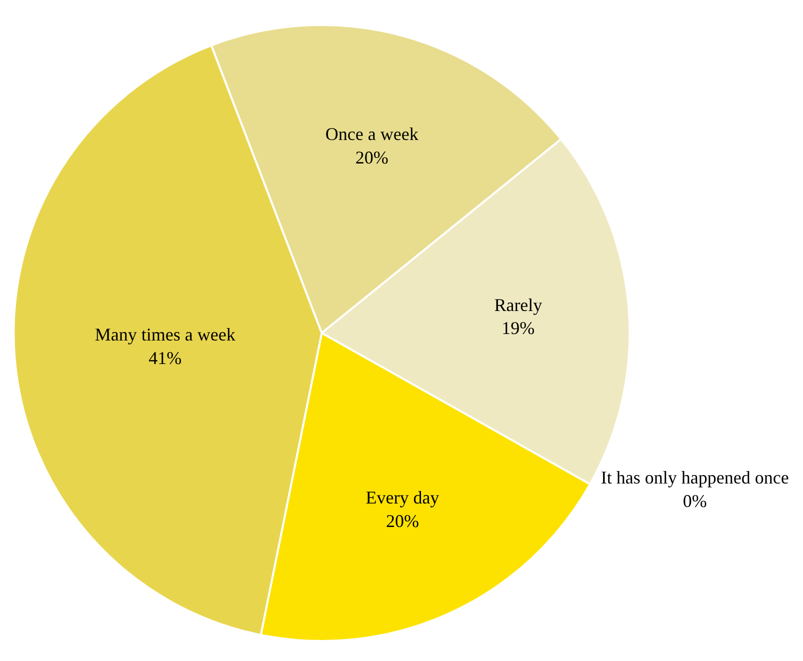  Describe the element at coordinates (518, 304) in the screenshot. I see `slice-label: Rarely` at that location.